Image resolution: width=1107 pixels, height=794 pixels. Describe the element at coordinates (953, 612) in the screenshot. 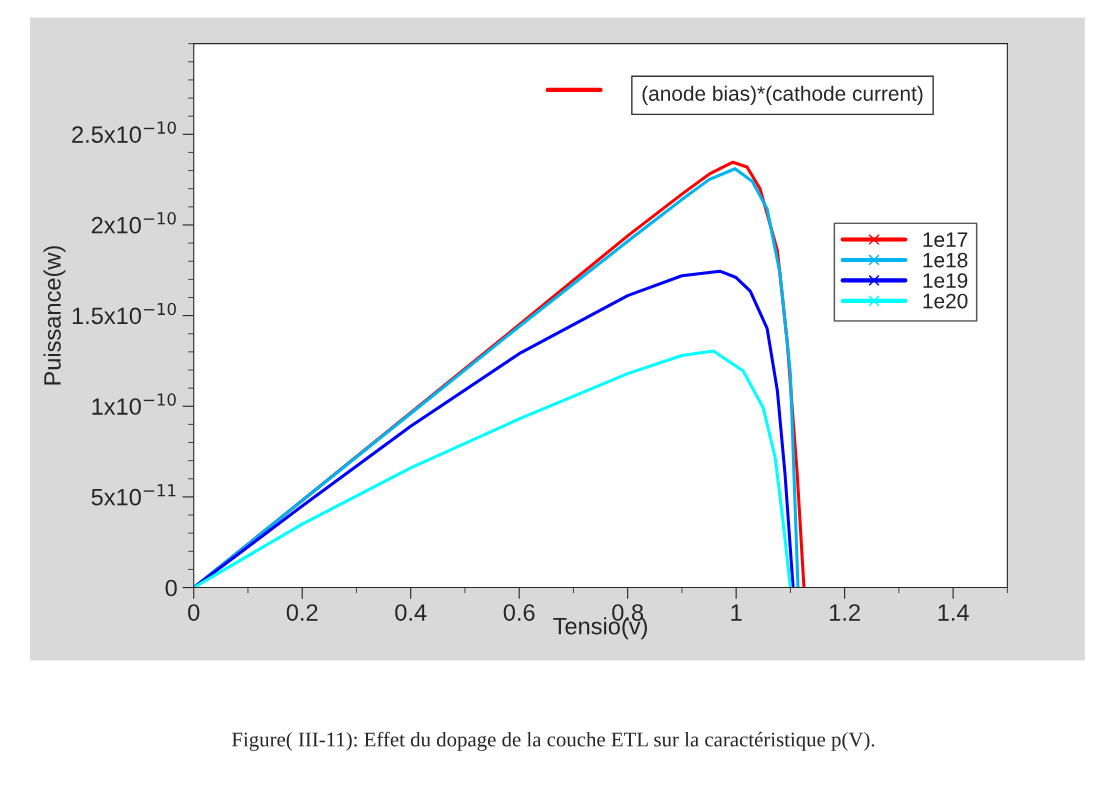

I see `x-tick-label: 1.4` at that location.